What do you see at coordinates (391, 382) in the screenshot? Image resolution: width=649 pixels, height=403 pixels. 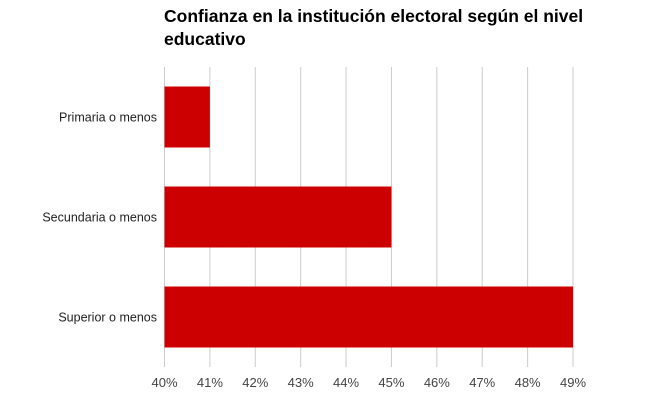 I see `x-tick-label: 45%` at bounding box center [391, 382].